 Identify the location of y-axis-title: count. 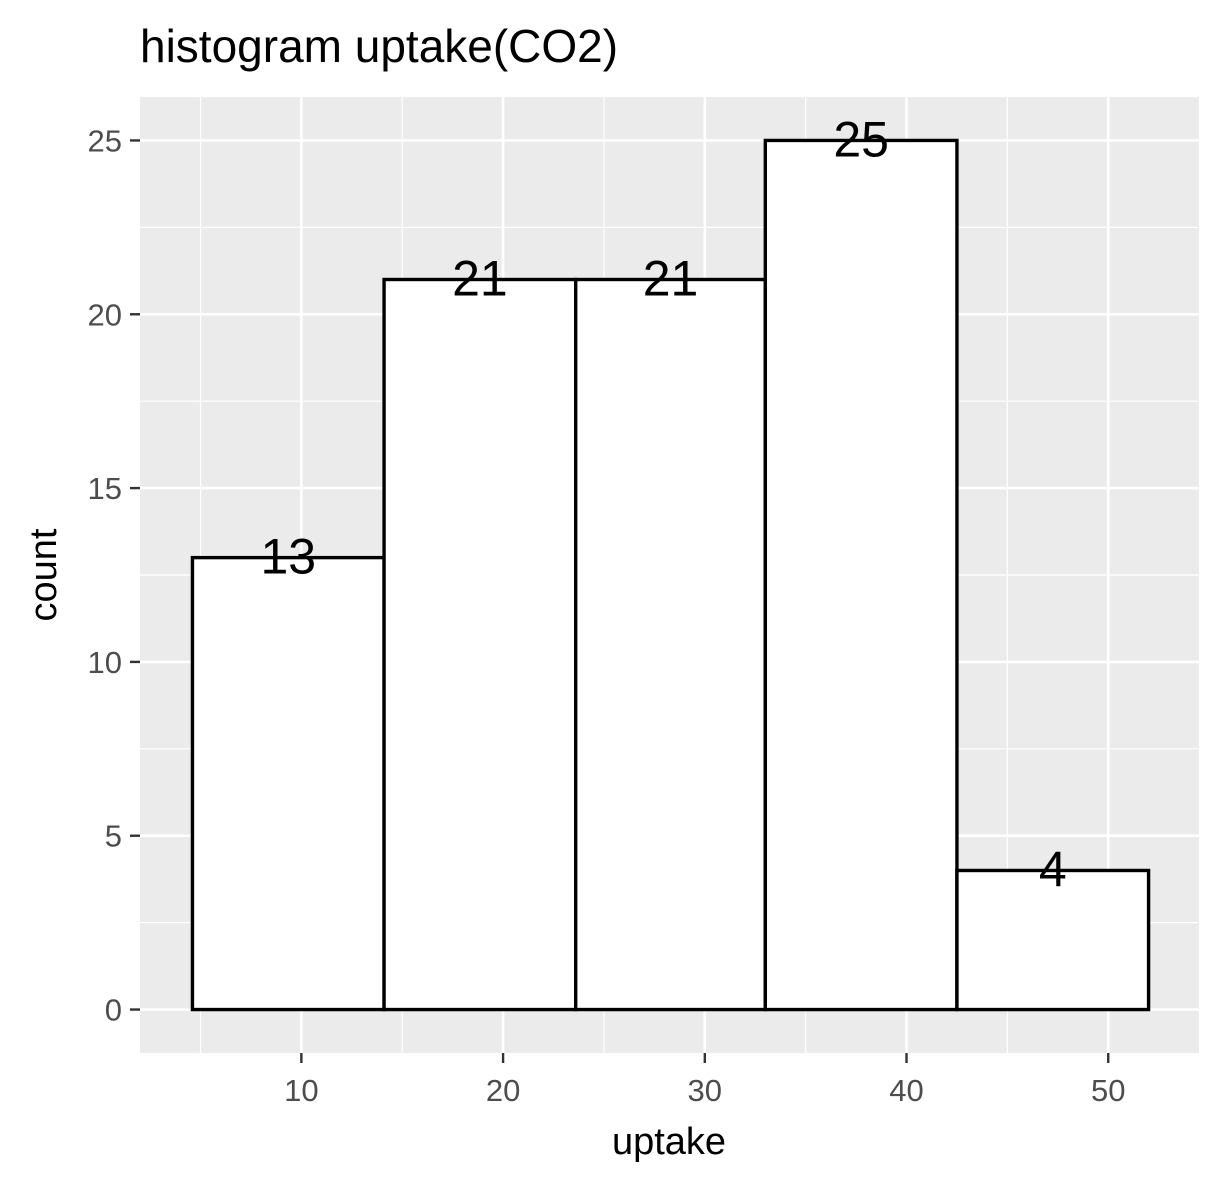
(44, 574).